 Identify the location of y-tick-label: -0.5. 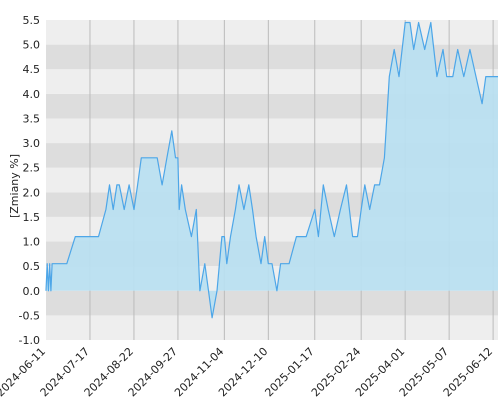
(29, 315).